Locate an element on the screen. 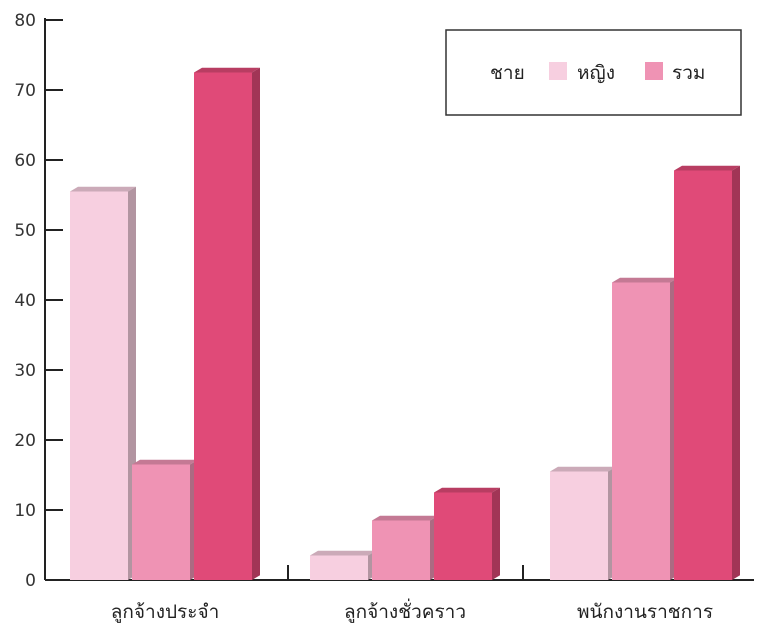 The height and width of the screenshot is (630, 759). y-tick-label: 80 is located at coordinates (25, 21).